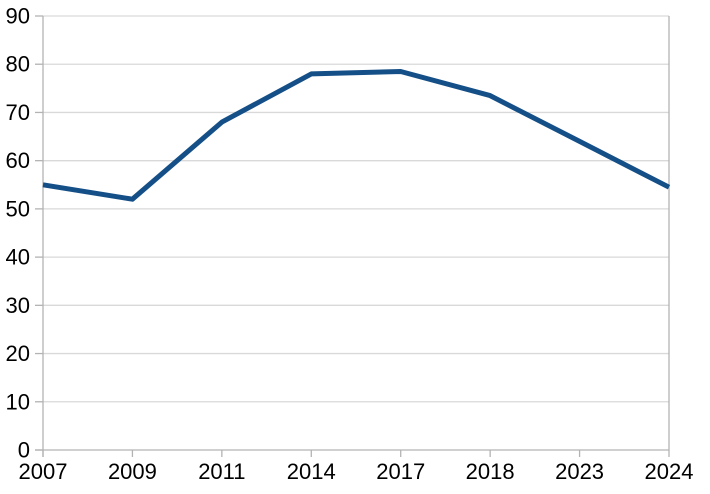 The image size is (710, 494). What do you see at coordinates (132, 471) in the screenshot?
I see `x-axis-tick-label: 2009` at bounding box center [132, 471].